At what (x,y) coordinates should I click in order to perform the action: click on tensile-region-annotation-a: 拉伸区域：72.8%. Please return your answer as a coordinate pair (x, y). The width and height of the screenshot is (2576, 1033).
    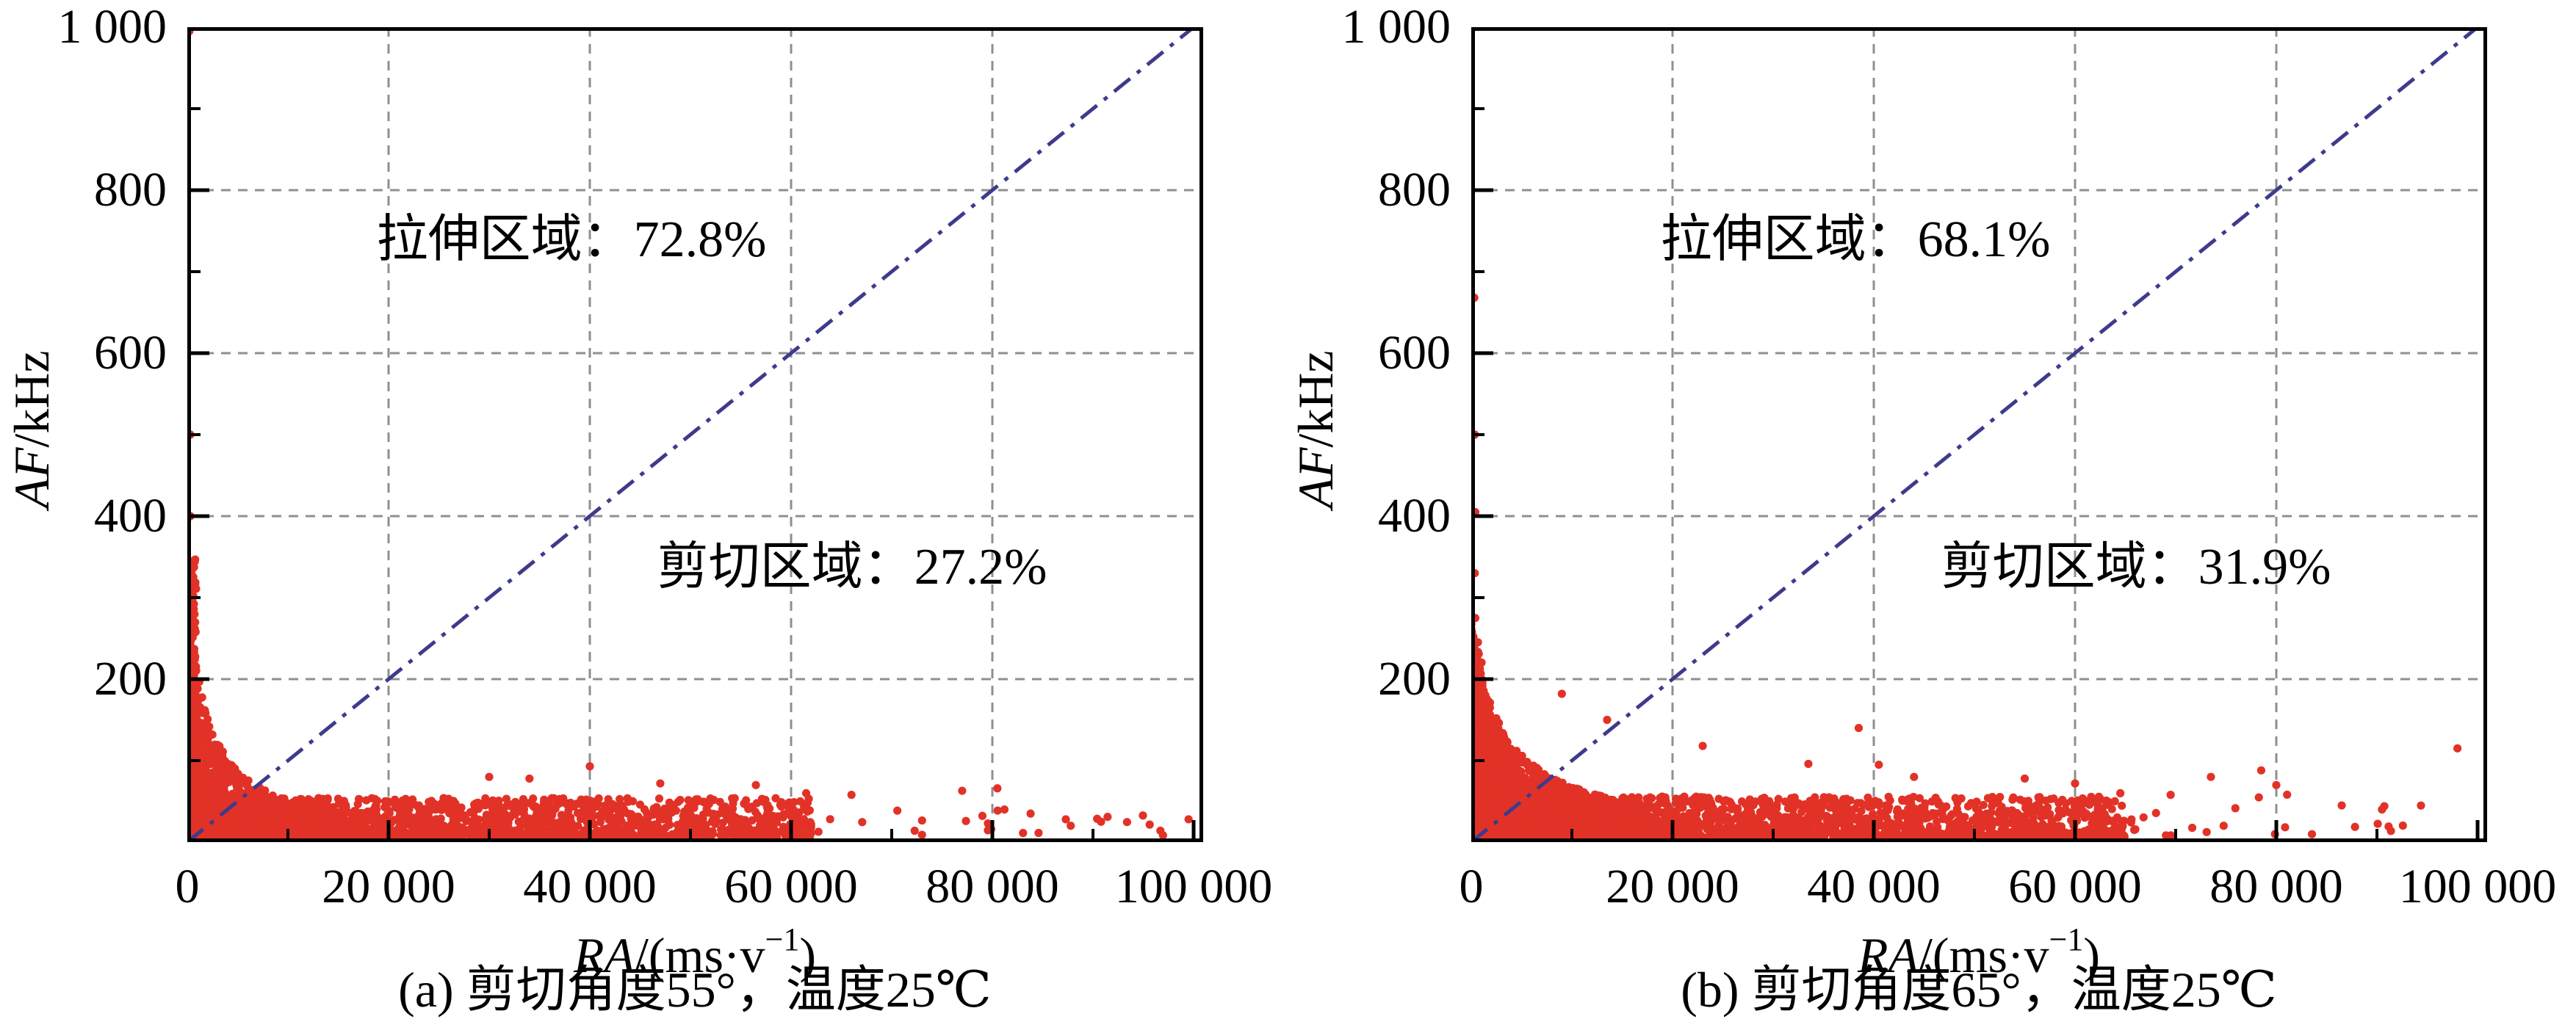
    Looking at the image, I should click on (571, 240).